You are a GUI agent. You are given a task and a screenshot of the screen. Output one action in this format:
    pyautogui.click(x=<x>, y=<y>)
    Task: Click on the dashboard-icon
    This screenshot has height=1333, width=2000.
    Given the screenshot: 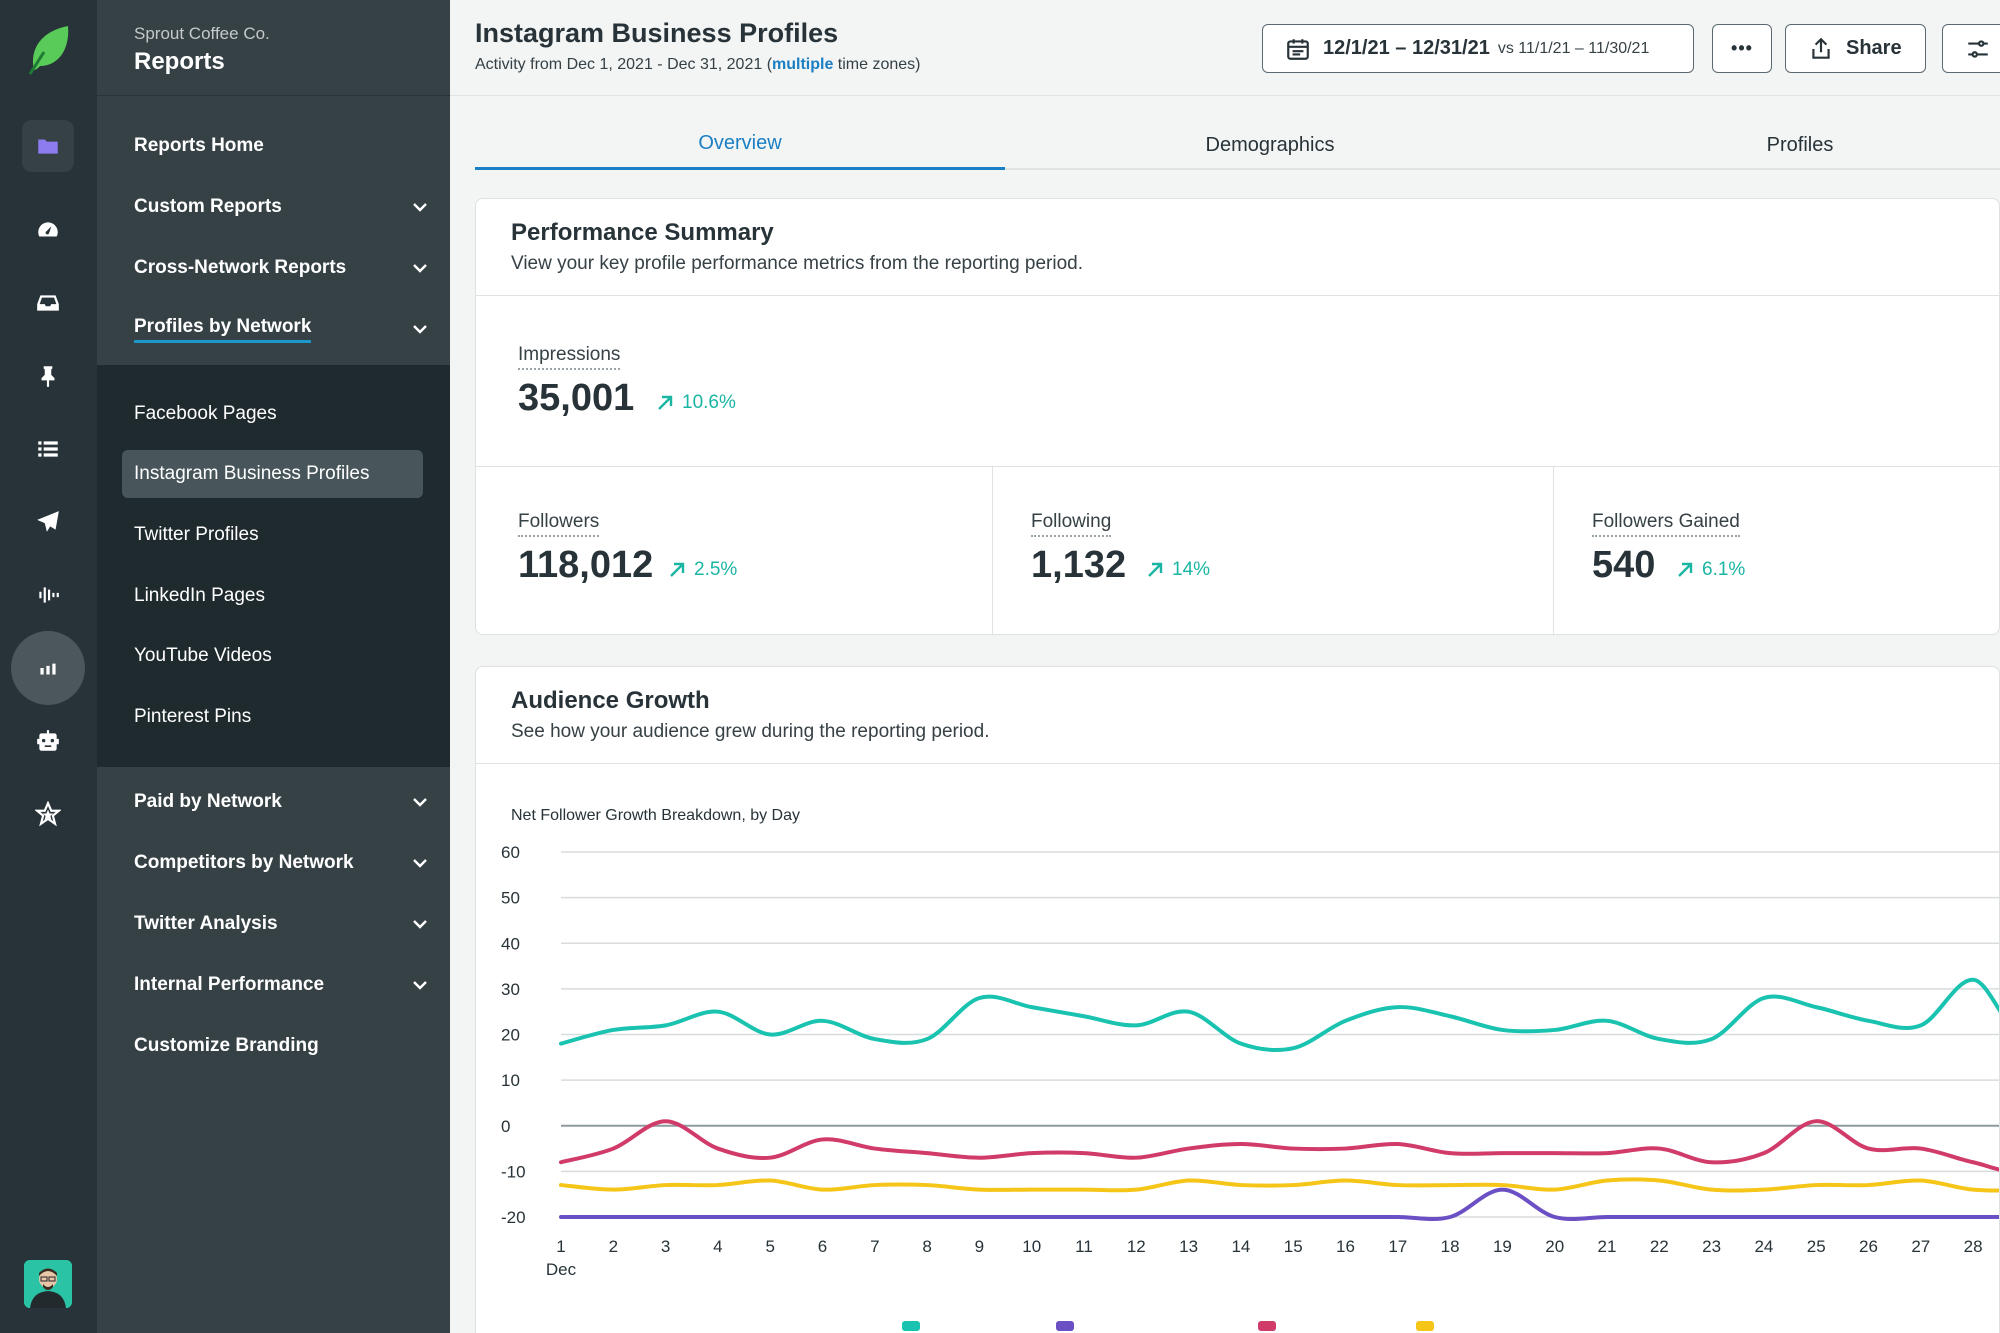 What is the action you would take?
    pyautogui.click(x=48, y=230)
    